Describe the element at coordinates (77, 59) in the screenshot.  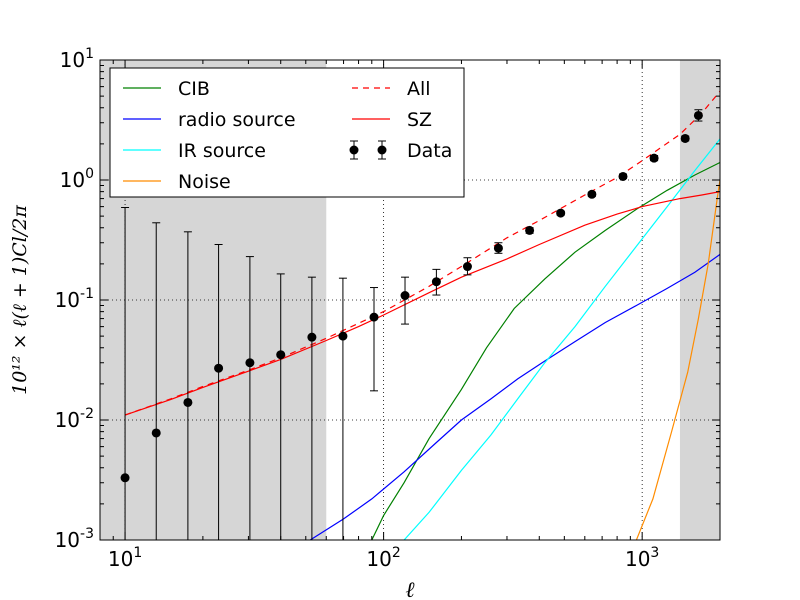
I see `y-tick-label: 10¹` at that location.